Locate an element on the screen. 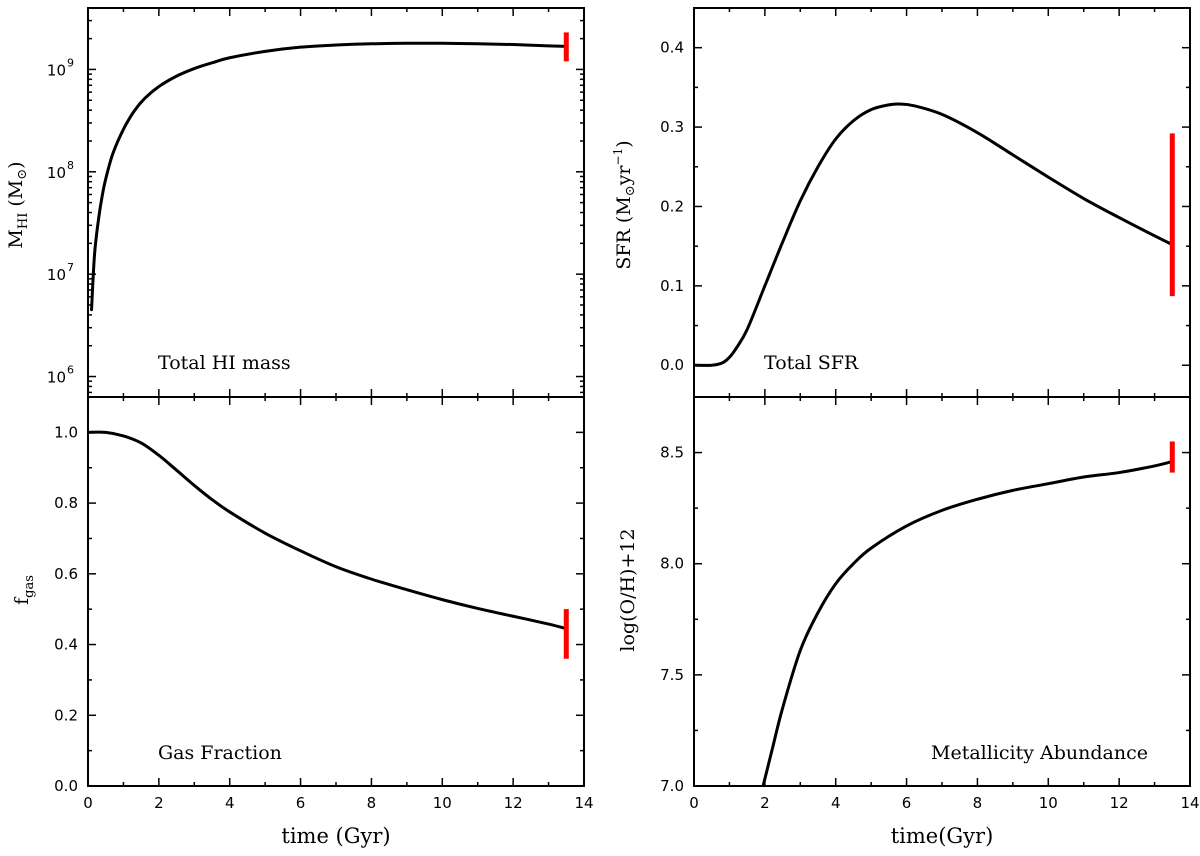 The height and width of the screenshot is (856, 1200). y-axis-title: MHI (M⊙) is located at coordinates (18, 204).